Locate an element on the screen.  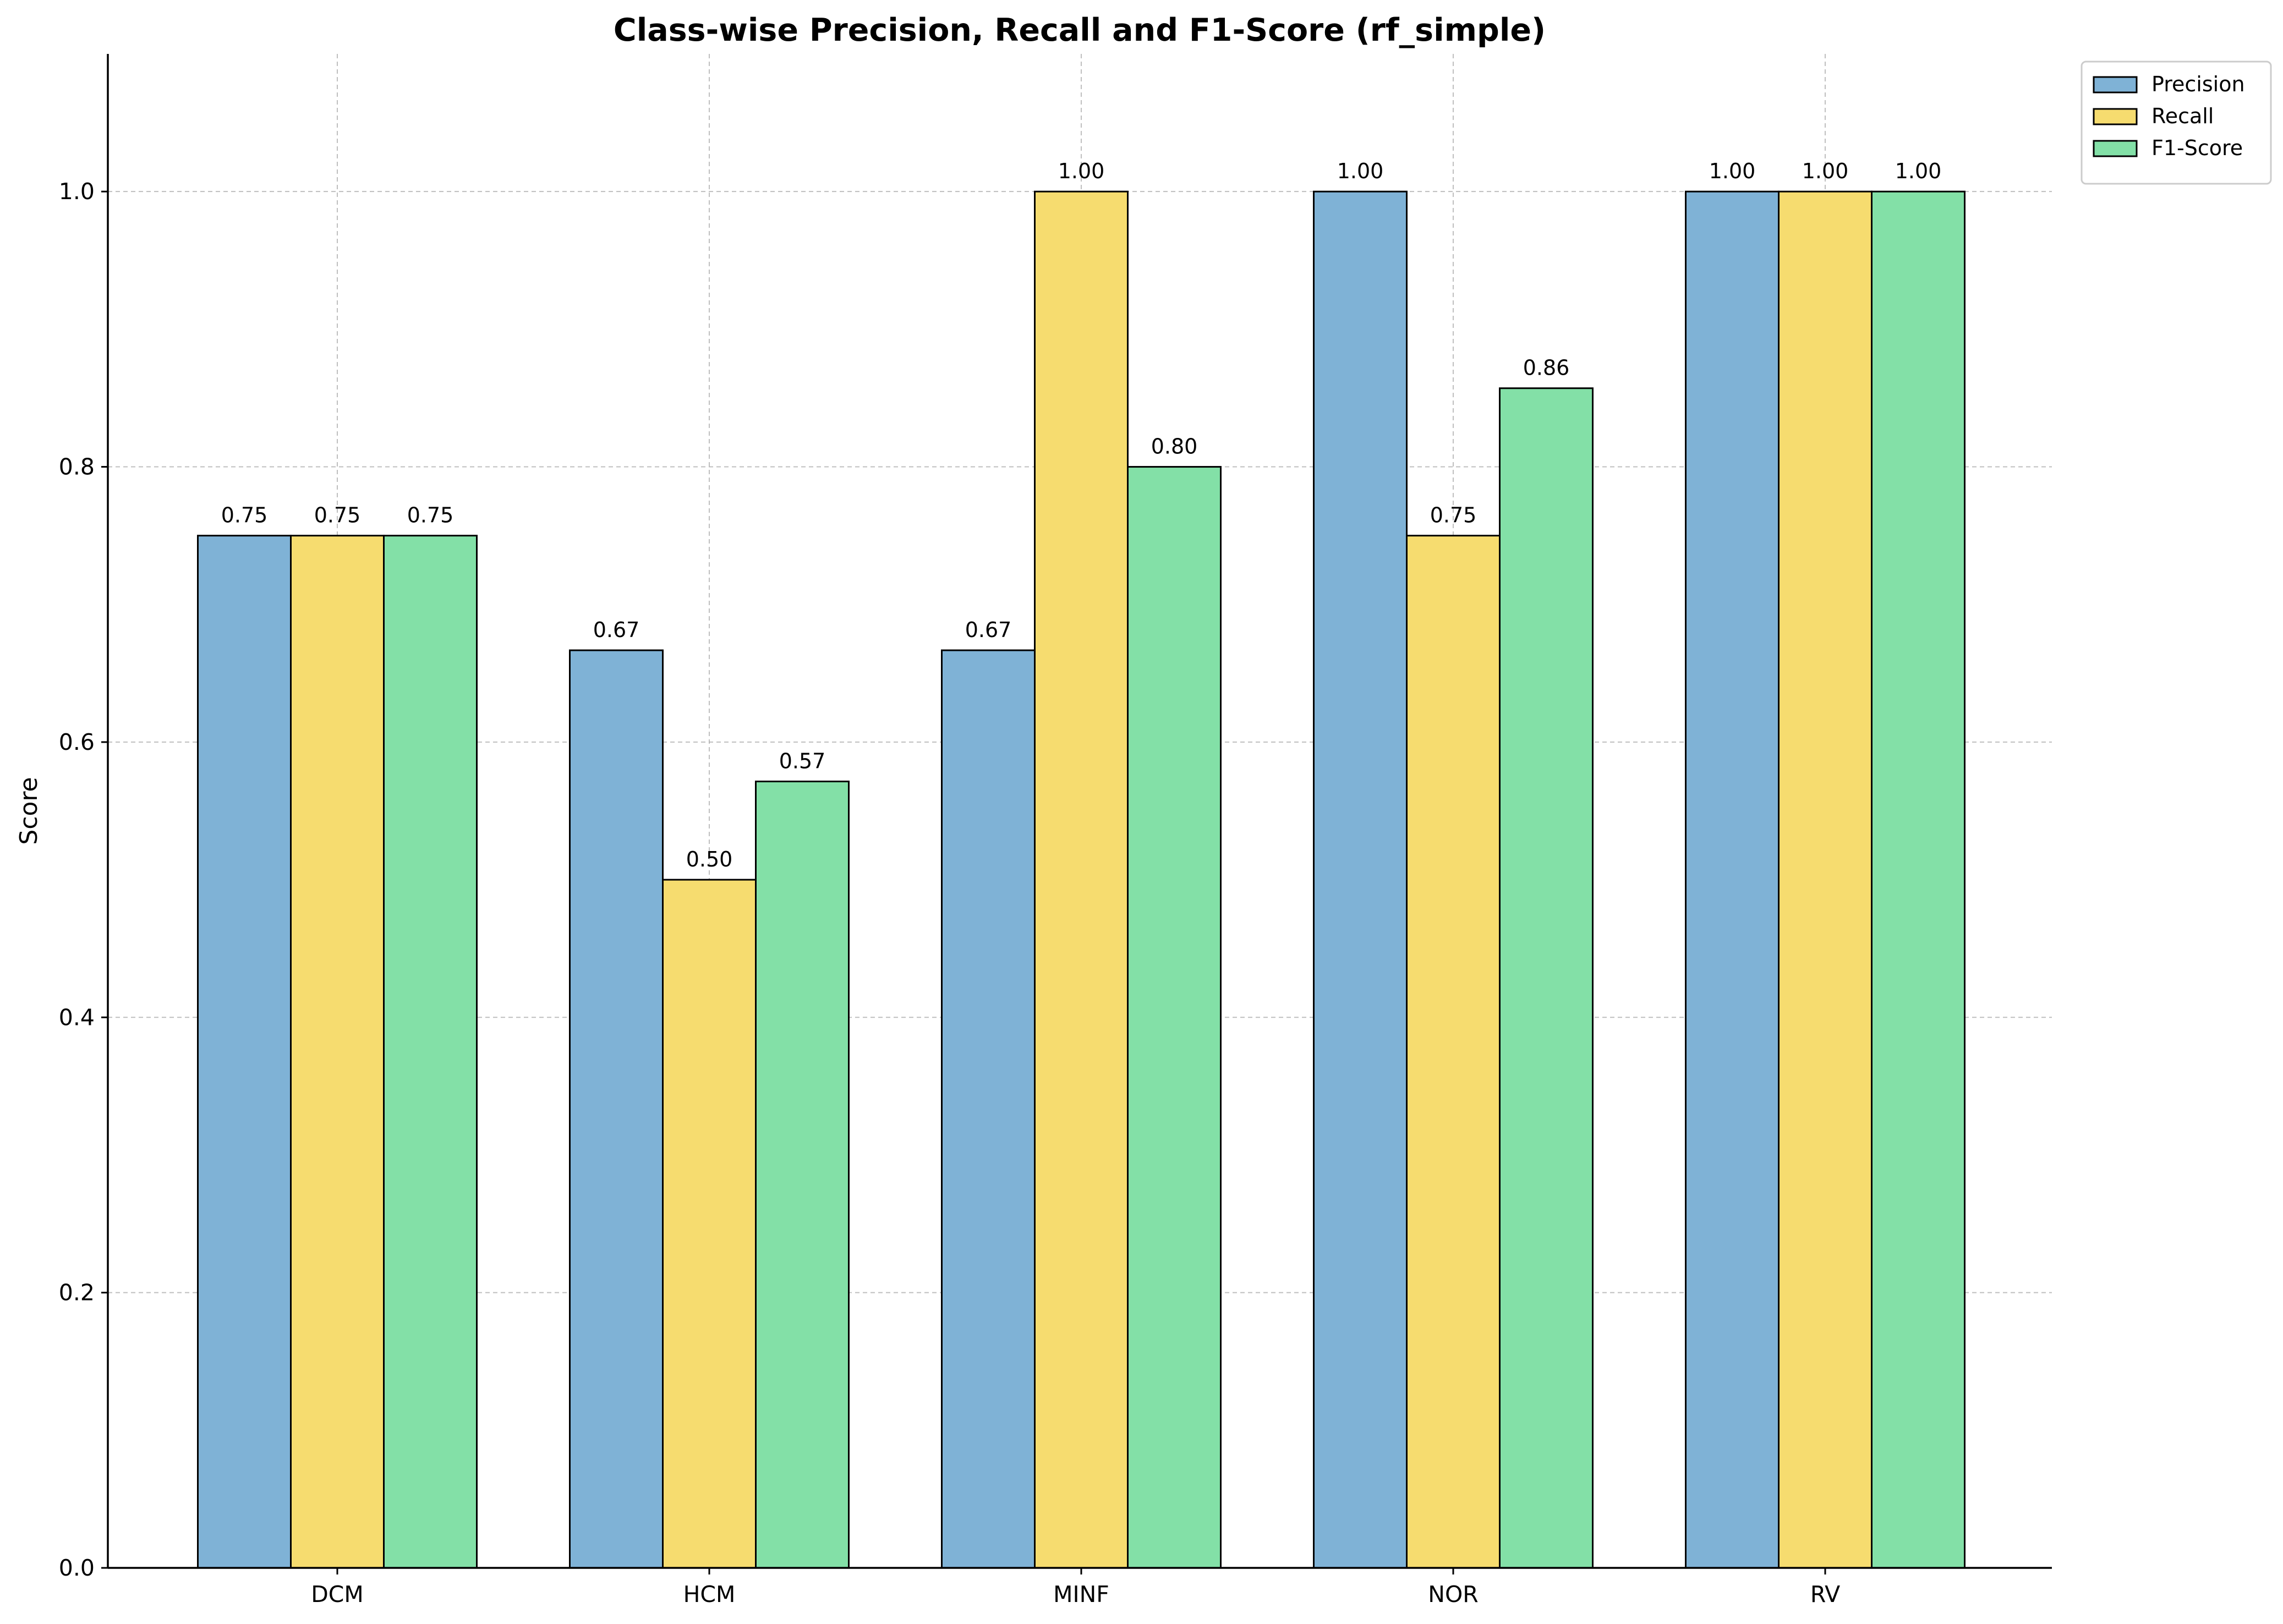
bar-precision-minf is located at coordinates (988, 1109).